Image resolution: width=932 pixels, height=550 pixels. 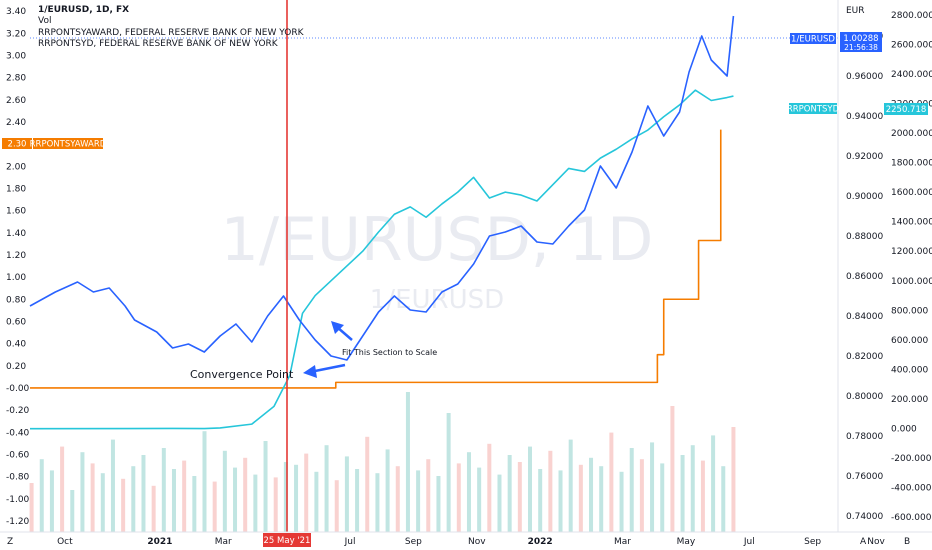 I want to click on legend-vol: Vol, so click(x=44, y=21).